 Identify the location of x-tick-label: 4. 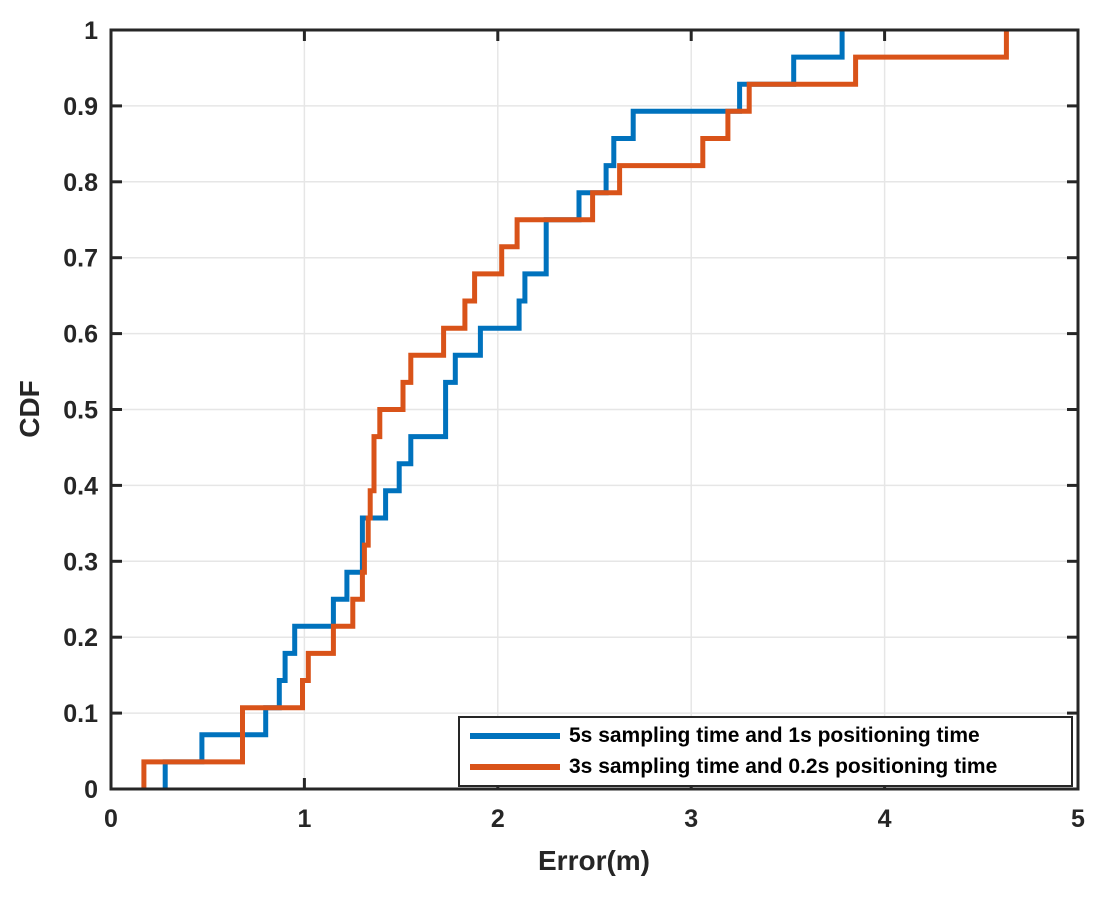
(885, 819).